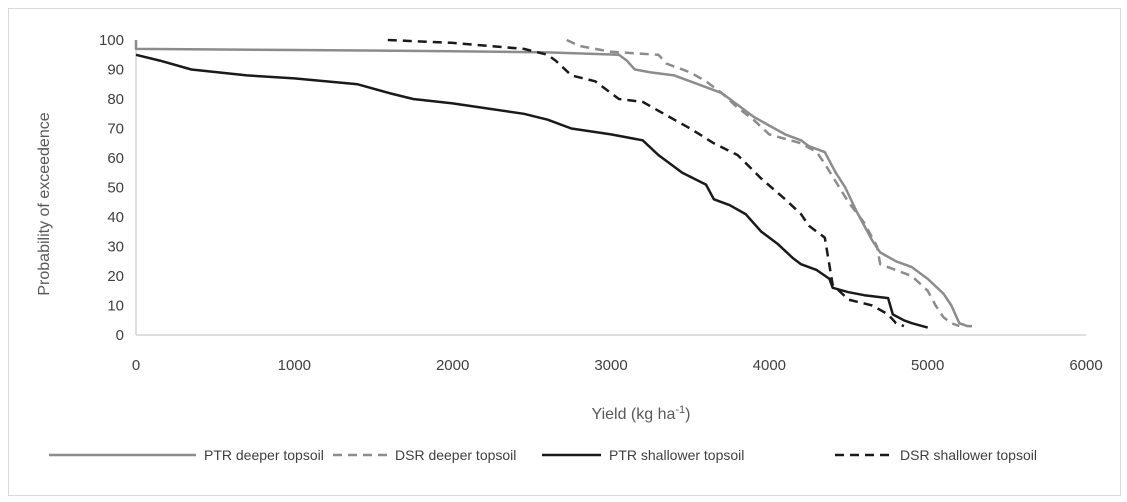 The image size is (1127, 502). Describe the element at coordinates (115, 158) in the screenshot. I see `y-tick-label: 60` at that location.